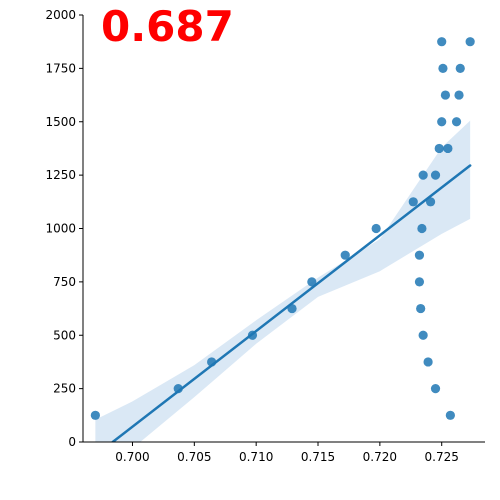 This screenshot has width=500, height=500. I want to click on y-tick-label: 250, so click(64, 389).